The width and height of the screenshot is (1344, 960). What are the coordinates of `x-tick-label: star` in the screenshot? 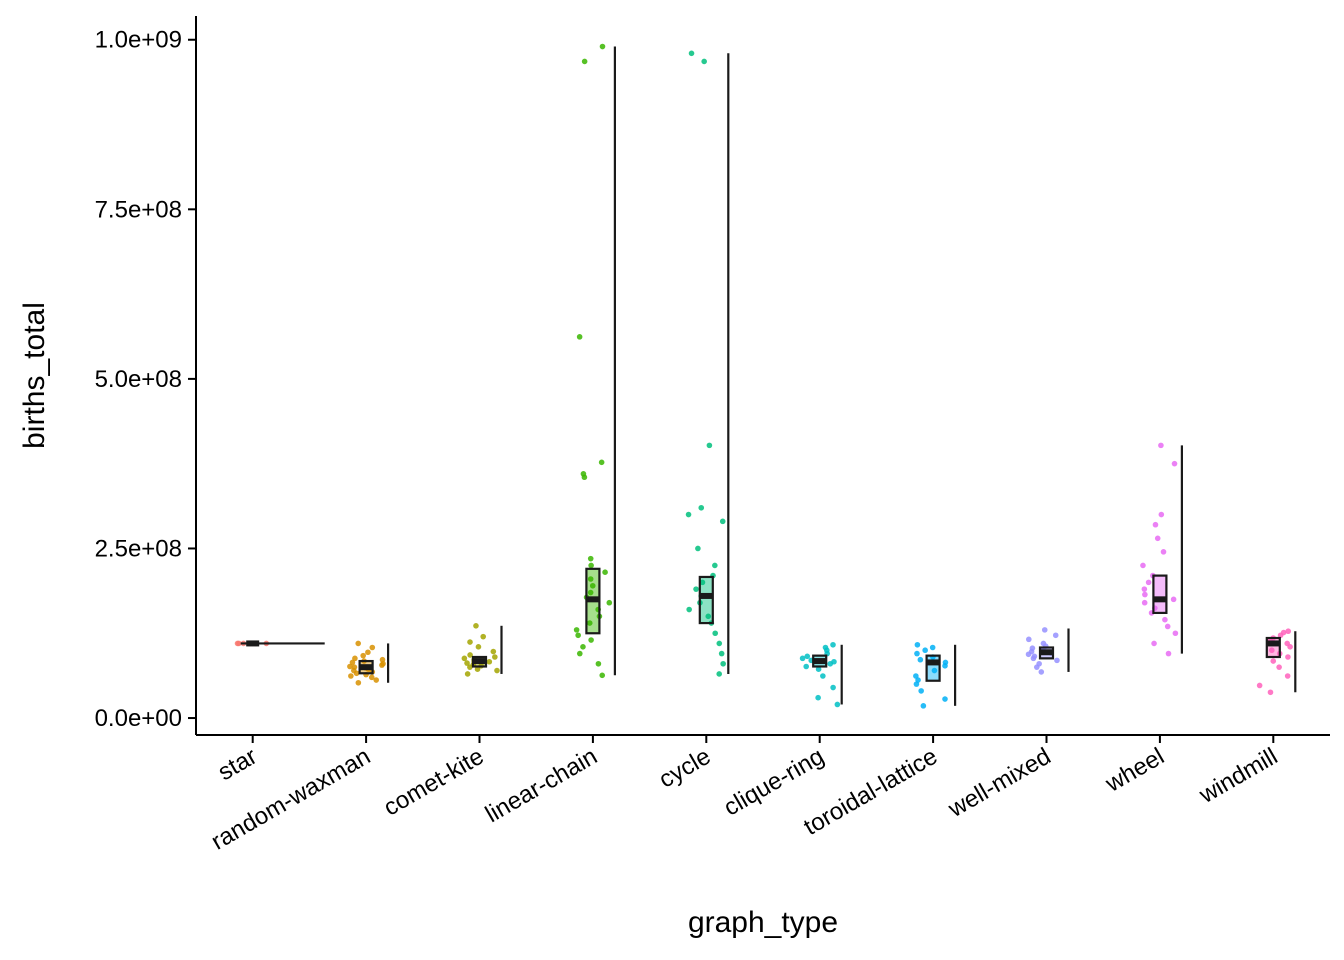 It's located at (238, 764).